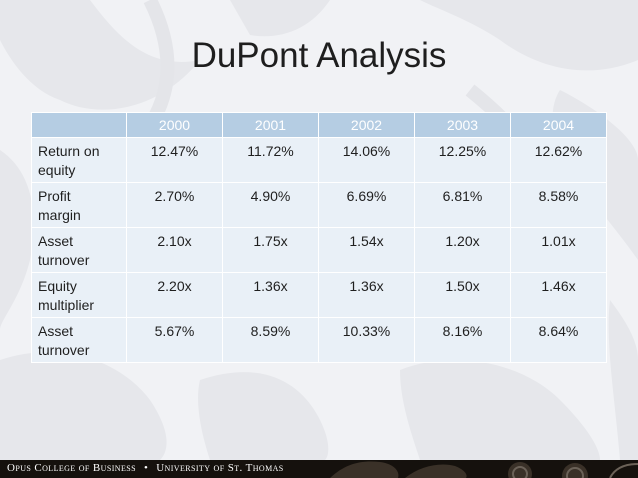  Describe the element at coordinates (462, 340) in the screenshot. I see `value-cell: 8.16%` at that location.